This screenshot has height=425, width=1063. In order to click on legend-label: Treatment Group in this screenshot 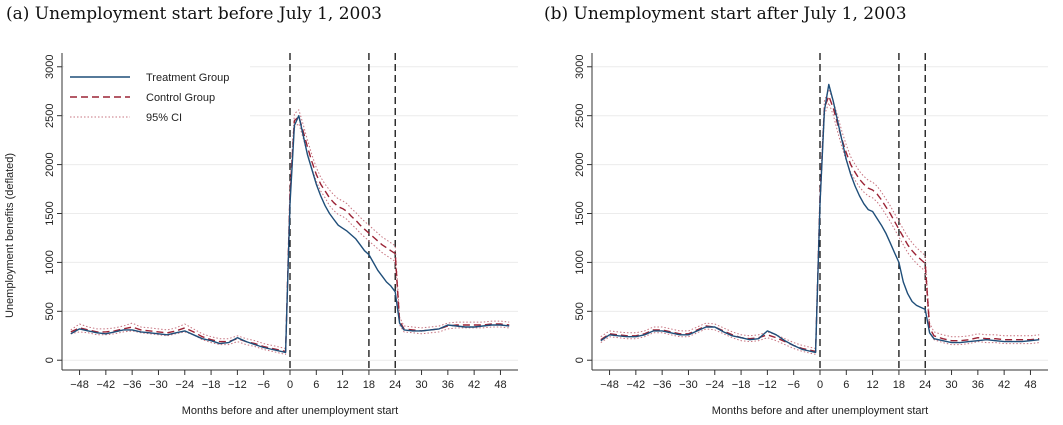, I will do `click(187, 78)`.